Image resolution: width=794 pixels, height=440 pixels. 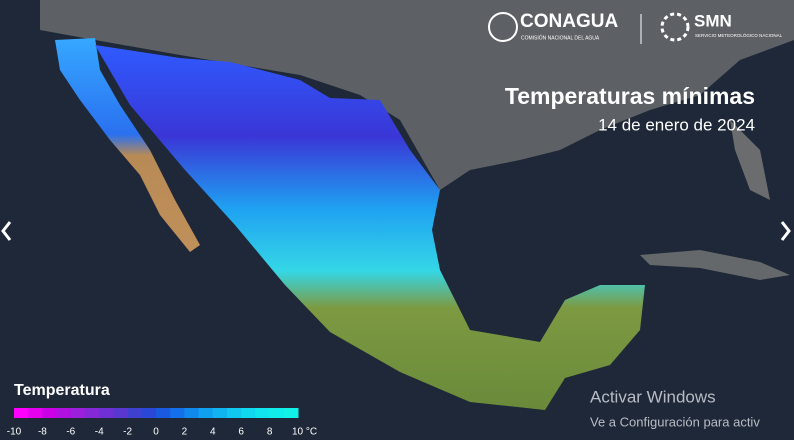 What do you see at coordinates (675, 27) in the screenshot?
I see `smn-icon` at bounding box center [675, 27].